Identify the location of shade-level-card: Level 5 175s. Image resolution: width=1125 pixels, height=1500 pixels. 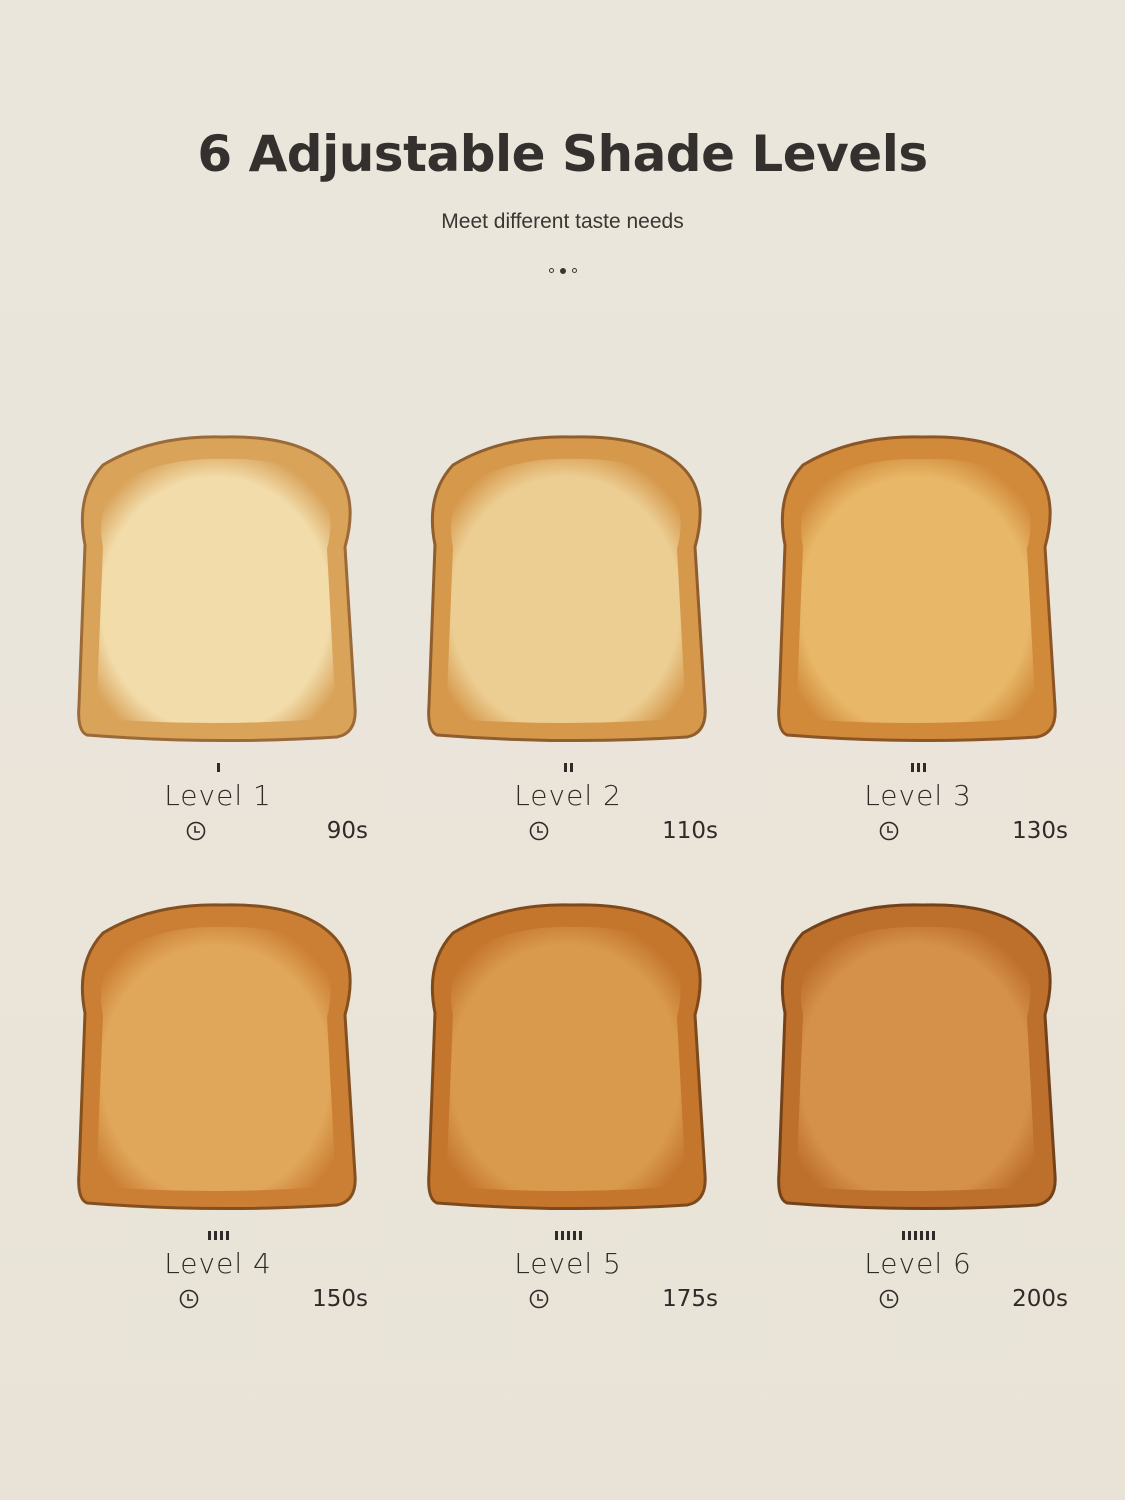
(568, 1107).